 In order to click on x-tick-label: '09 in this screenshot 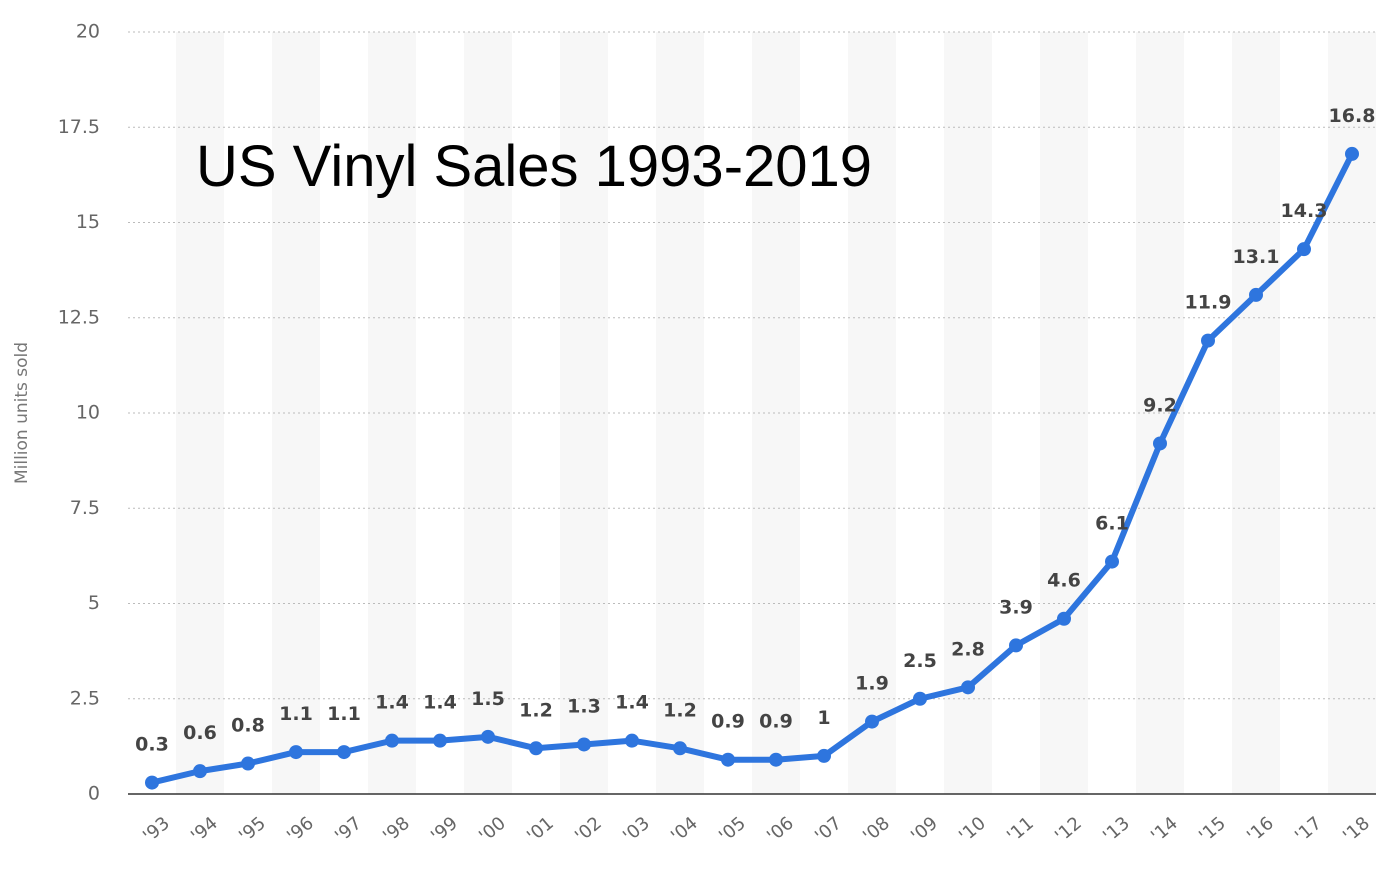, I will do `click(924, 830)`.